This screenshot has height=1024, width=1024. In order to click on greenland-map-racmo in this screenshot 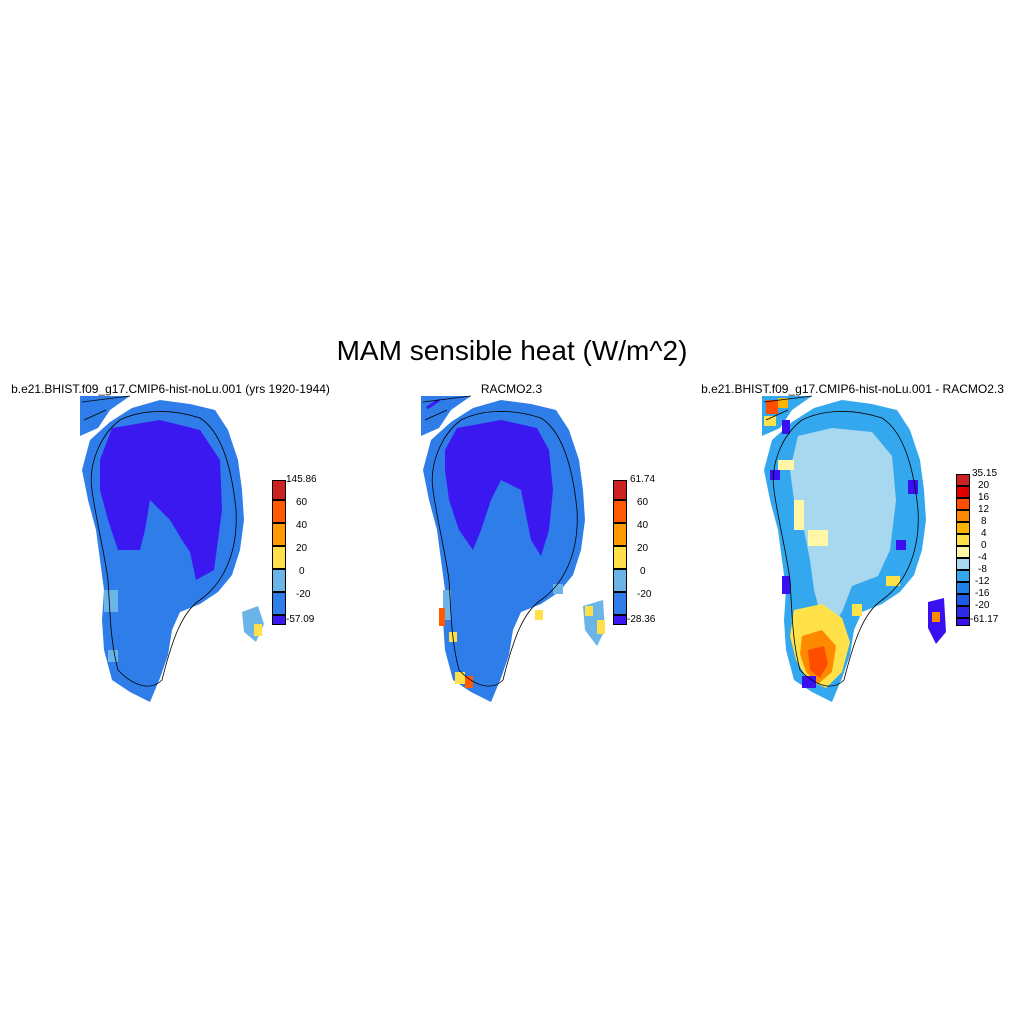, I will do `click(513, 548)`.